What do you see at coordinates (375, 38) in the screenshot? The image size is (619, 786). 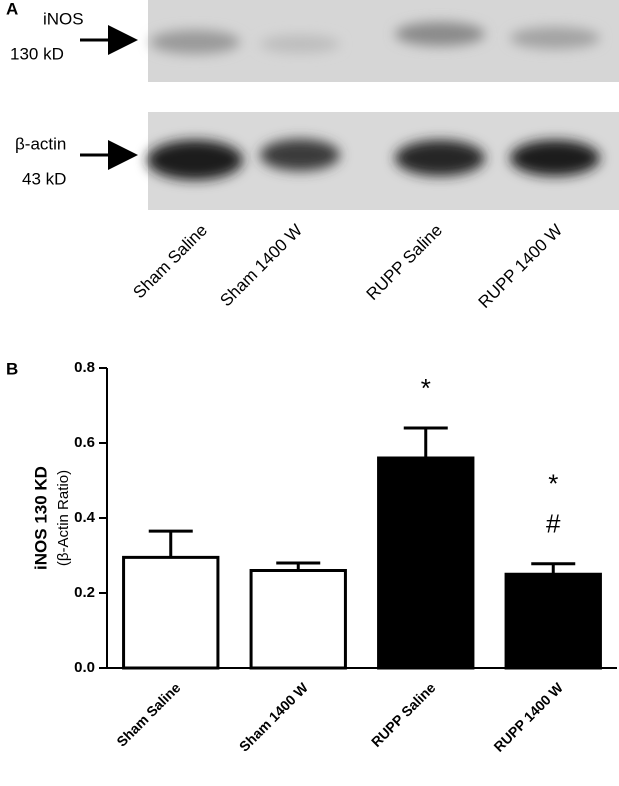 I see `inos-bands` at bounding box center [375, 38].